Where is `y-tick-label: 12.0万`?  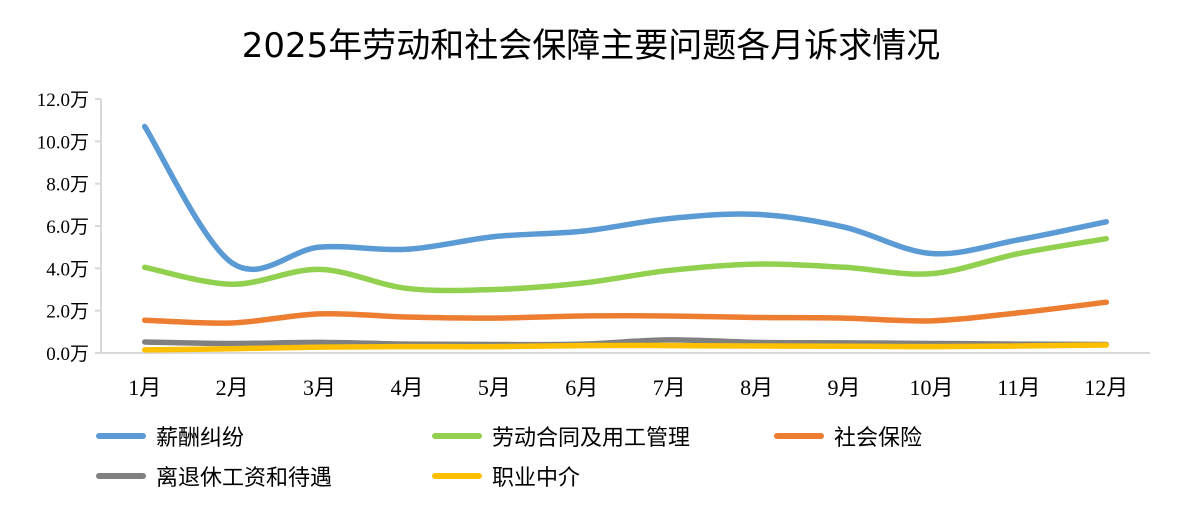 y-tick-label: 12.0万 is located at coordinates (63, 100).